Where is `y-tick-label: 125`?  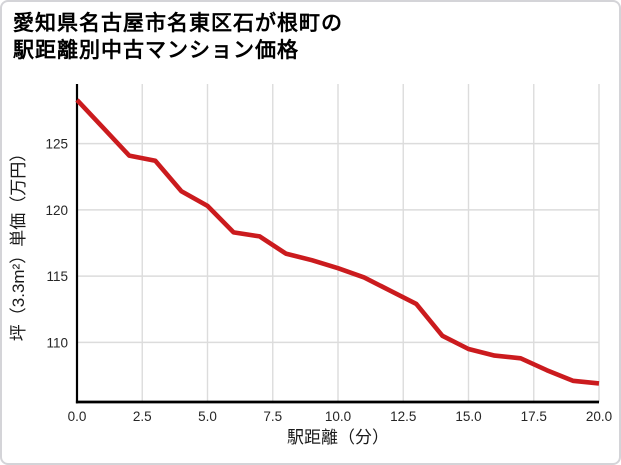
y-tick-label: 125 is located at coordinates (56, 144).